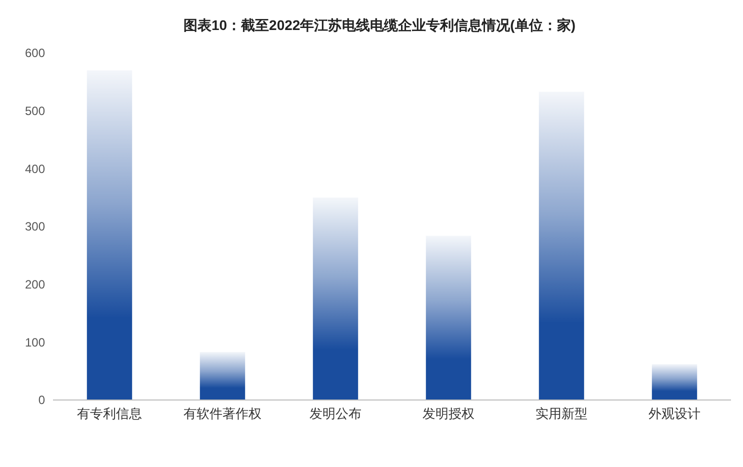  I want to click on y-tick-label: 0, so click(42, 400).